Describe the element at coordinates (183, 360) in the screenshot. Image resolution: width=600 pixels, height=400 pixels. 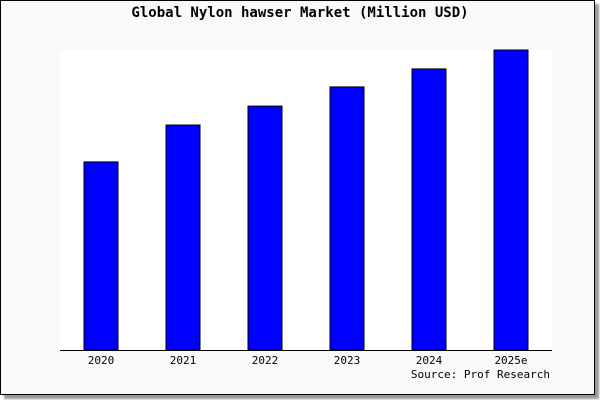
I see `x-tick-label: 2021` at that location.